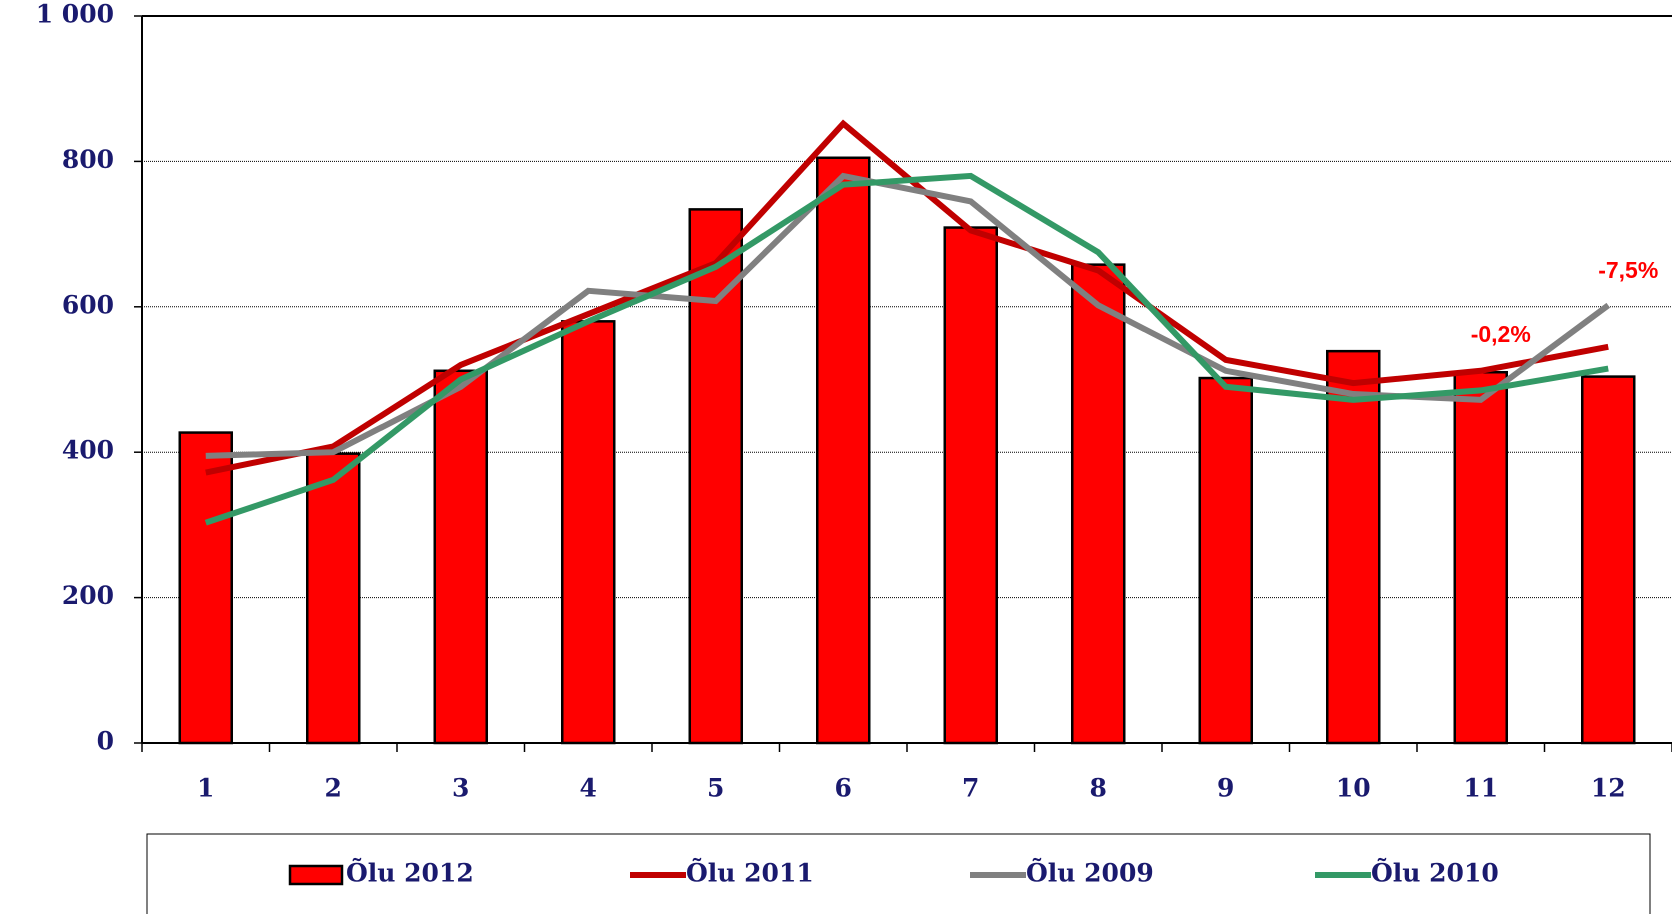 This screenshot has width=1672, height=914. Describe the element at coordinates (1225, 788) in the screenshot. I see `x-tick-label: 9` at that location.